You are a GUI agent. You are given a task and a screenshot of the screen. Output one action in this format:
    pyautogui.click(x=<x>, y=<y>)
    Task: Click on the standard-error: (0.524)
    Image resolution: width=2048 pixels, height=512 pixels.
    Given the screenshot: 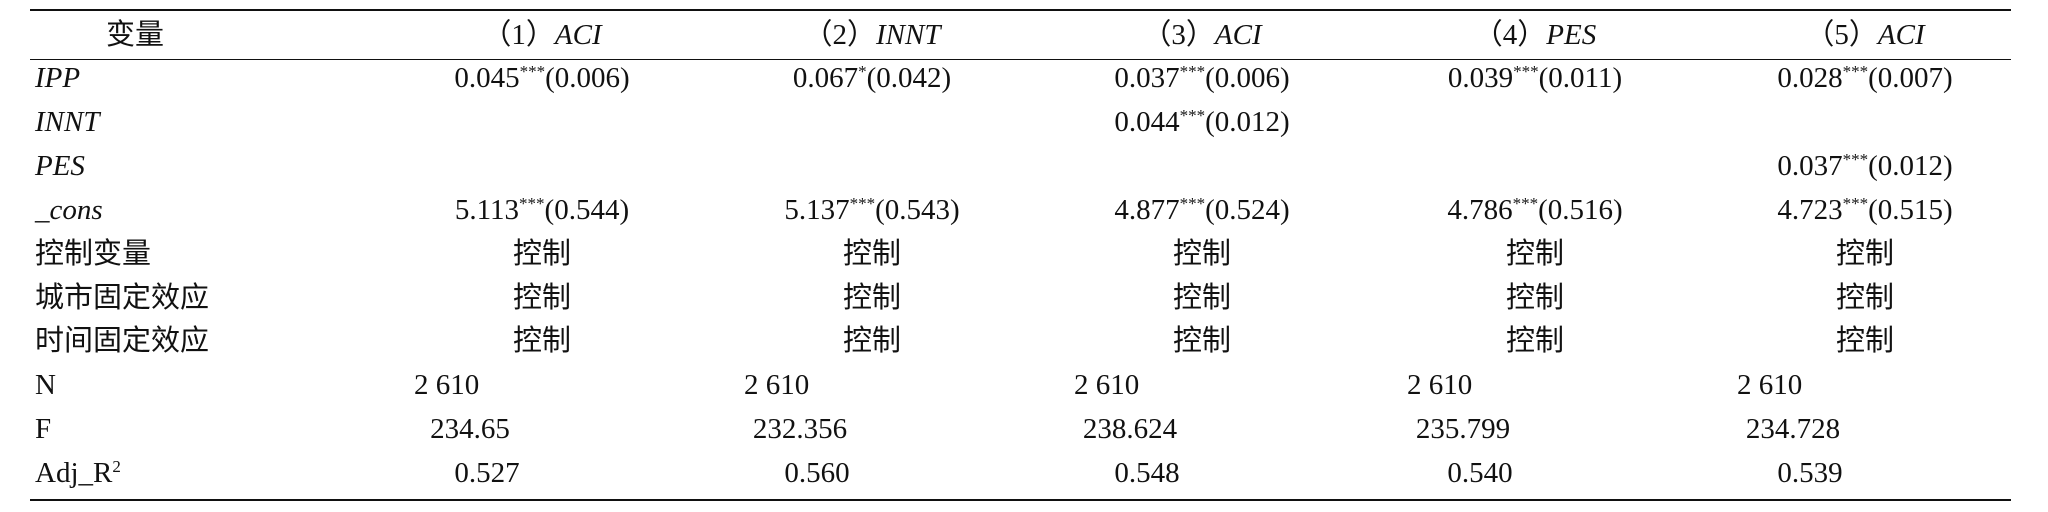 What is the action you would take?
    pyautogui.click(x=1247, y=209)
    